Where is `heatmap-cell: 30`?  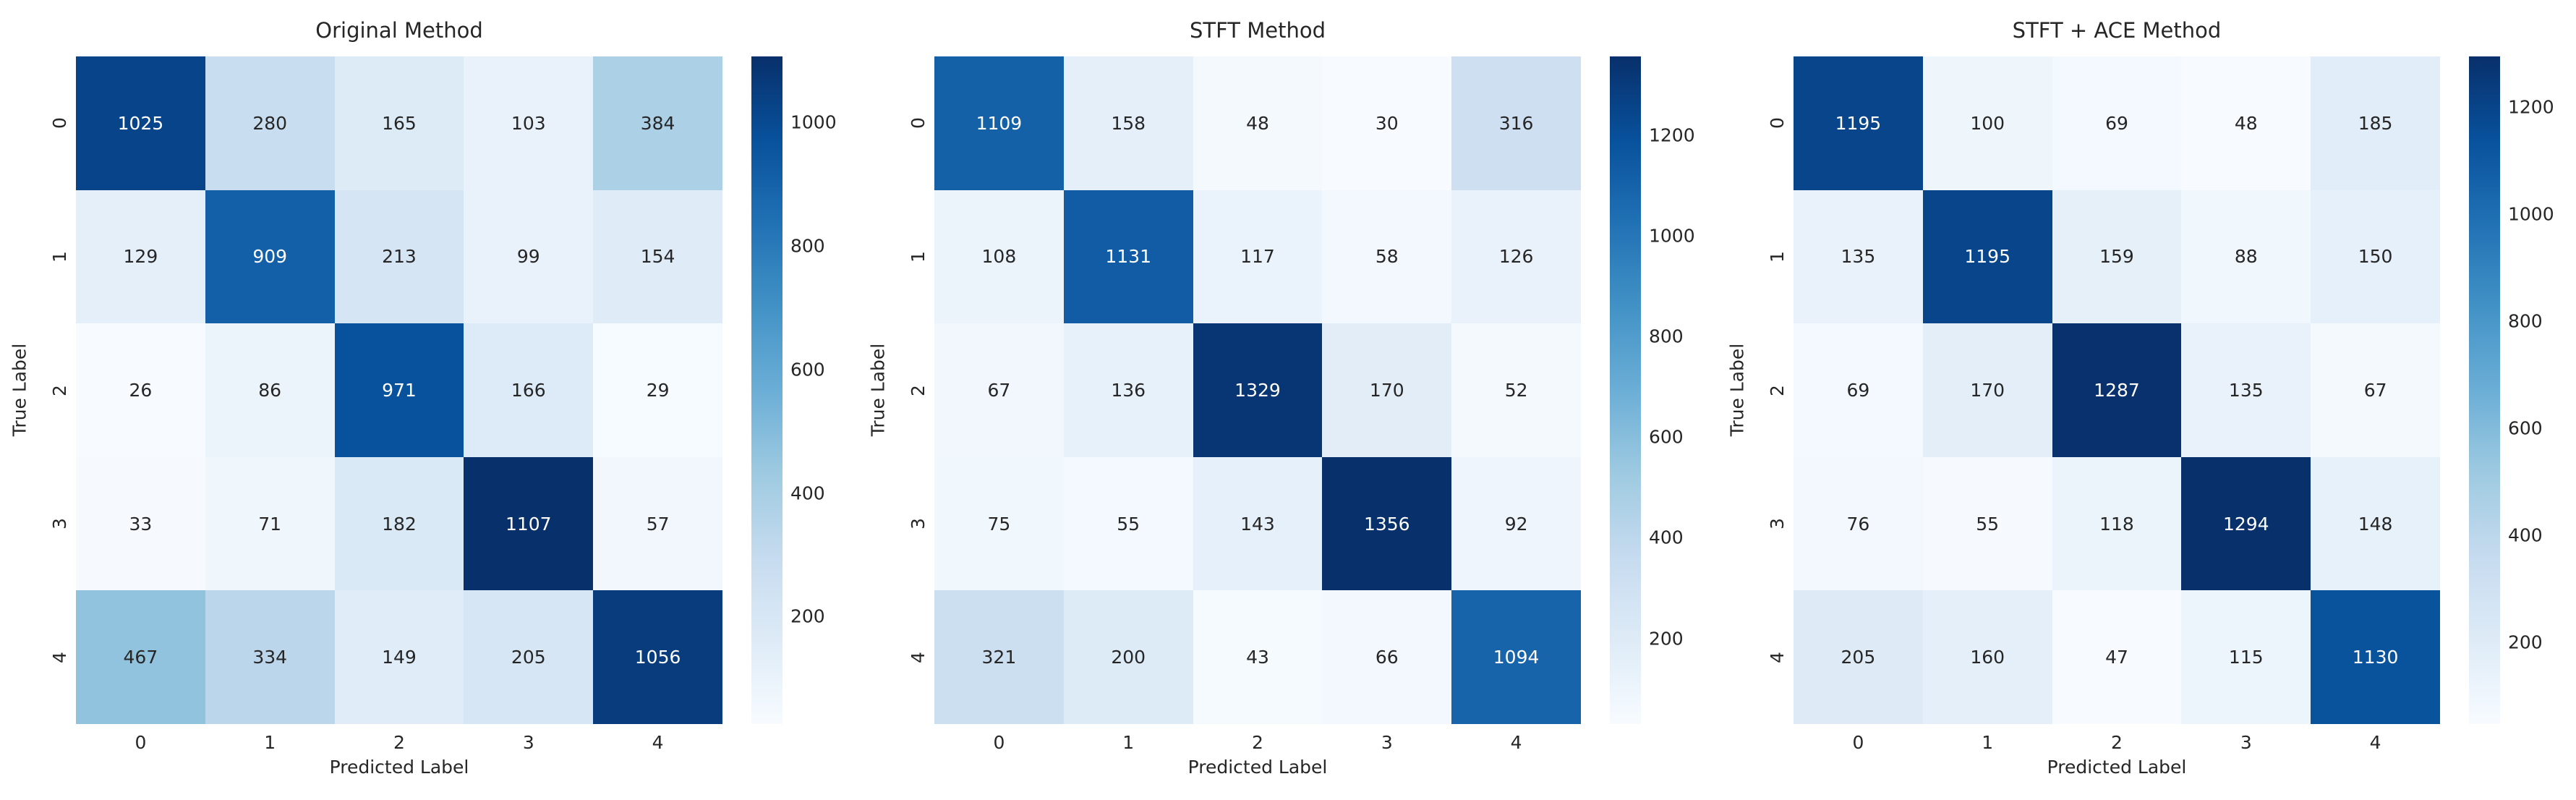
heatmap-cell: 30 is located at coordinates (1387, 123).